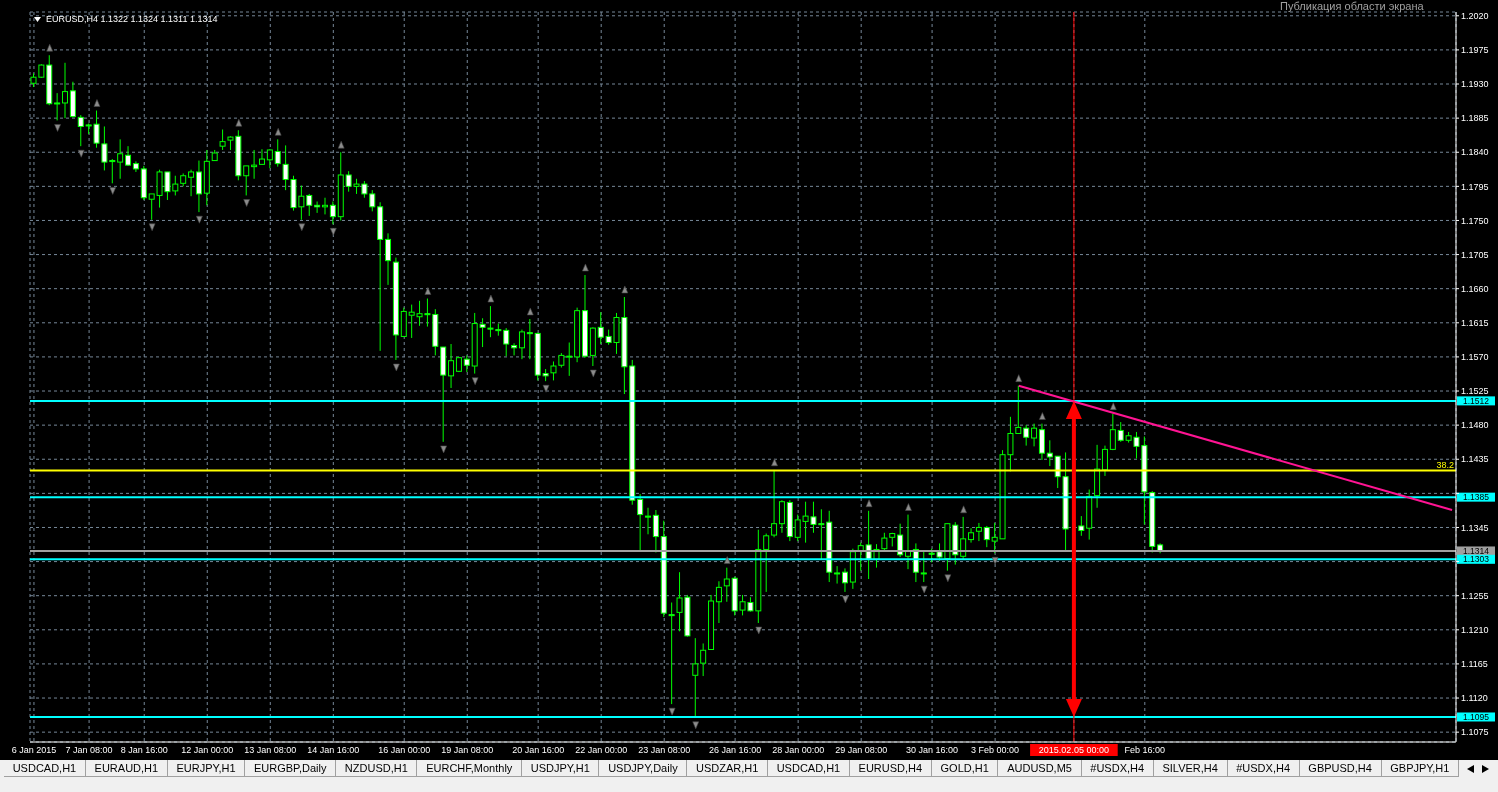  I want to click on text: EURUSD,H4, so click(890, 768).